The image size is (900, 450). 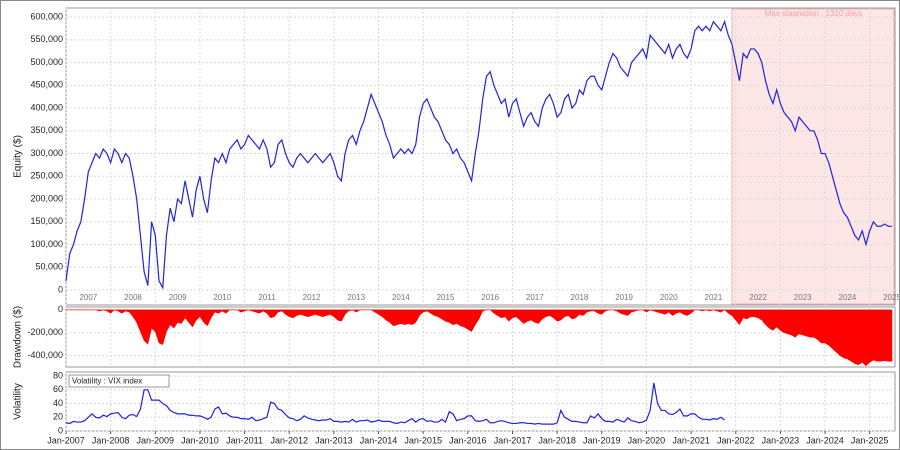 I want to click on panel, so click(x=480, y=401).